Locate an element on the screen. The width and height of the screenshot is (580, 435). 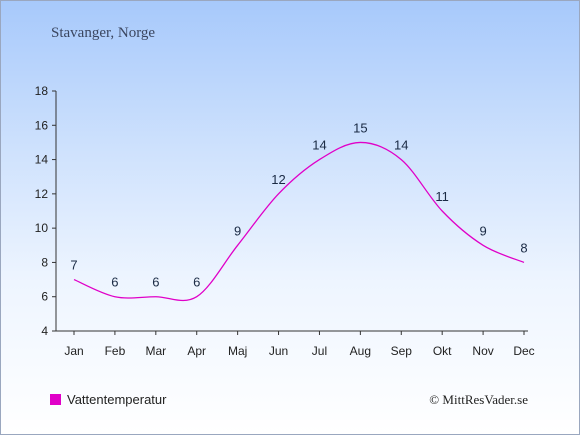
data-label: 8 is located at coordinates (523, 247).